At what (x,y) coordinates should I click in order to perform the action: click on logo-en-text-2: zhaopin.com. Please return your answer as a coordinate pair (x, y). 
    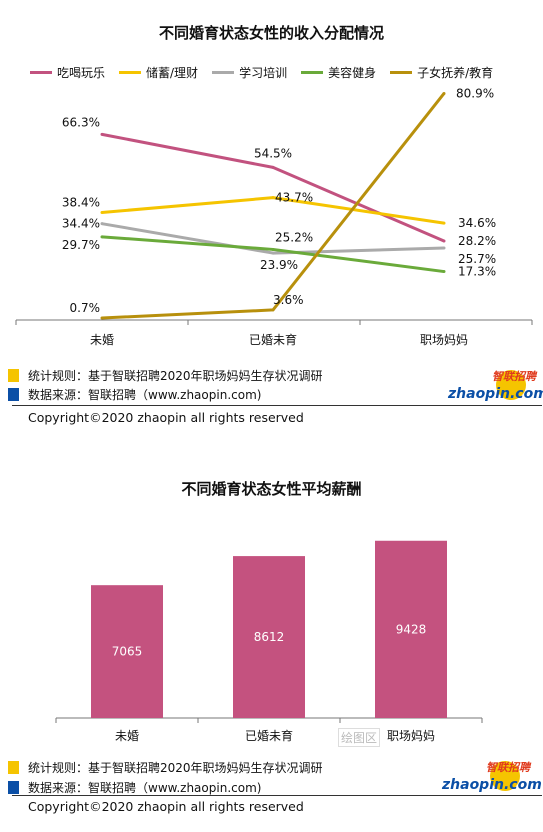
    Looking at the image, I should click on (492, 785).